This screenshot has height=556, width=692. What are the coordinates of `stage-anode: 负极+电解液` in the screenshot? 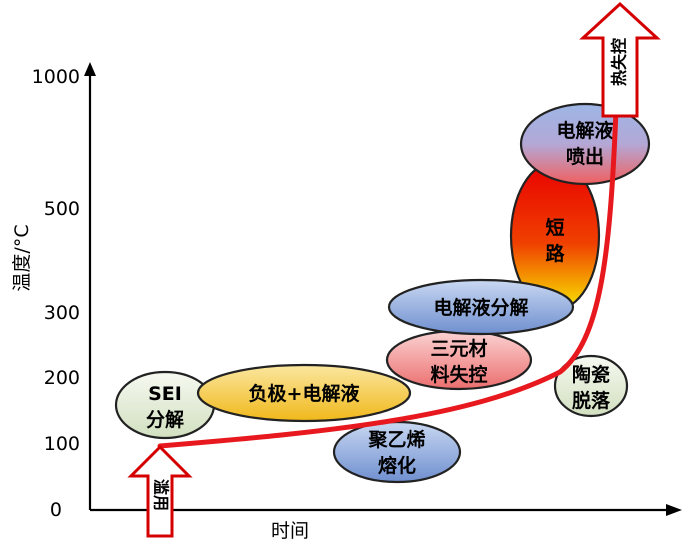 It's located at (304, 393).